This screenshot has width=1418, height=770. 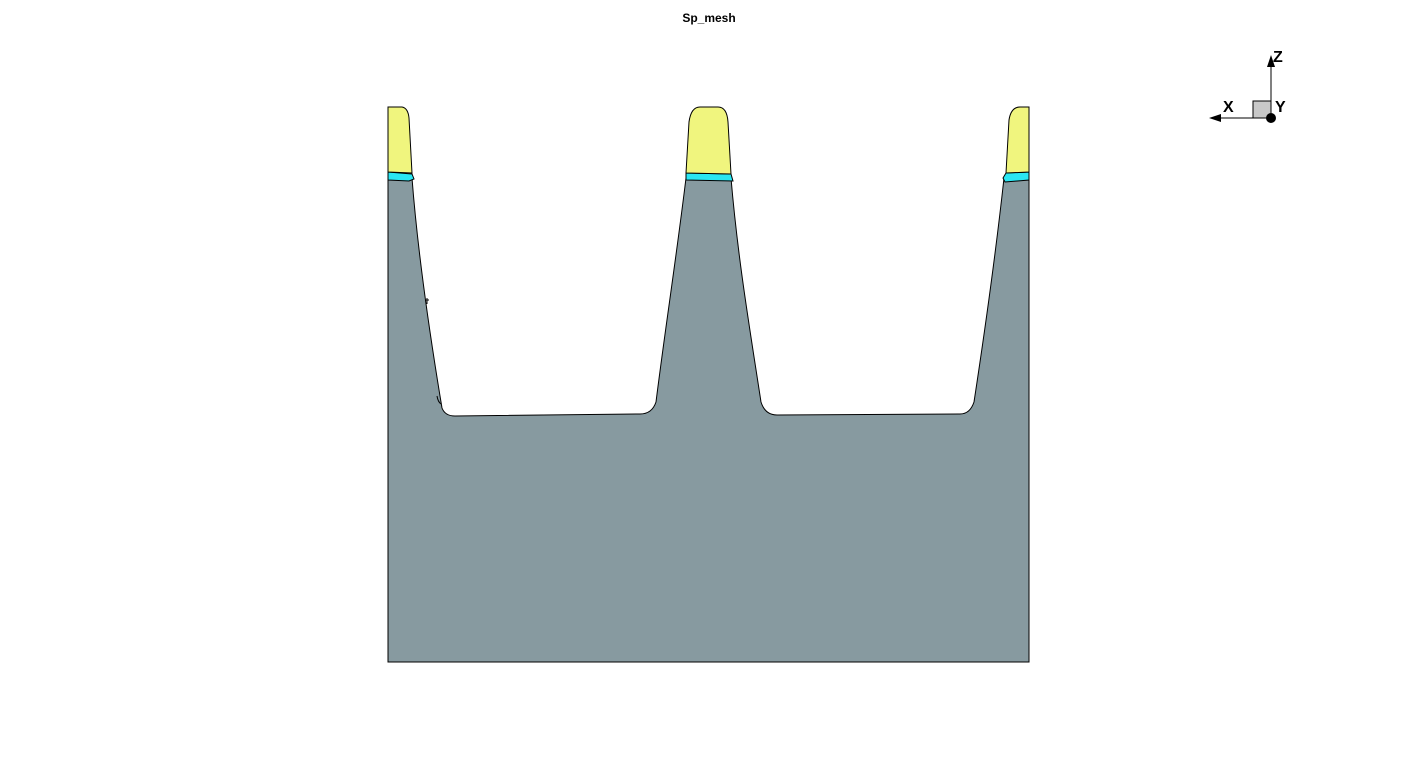 What do you see at coordinates (709, 18) in the screenshot?
I see `plot-title: Sp_mesh` at bounding box center [709, 18].